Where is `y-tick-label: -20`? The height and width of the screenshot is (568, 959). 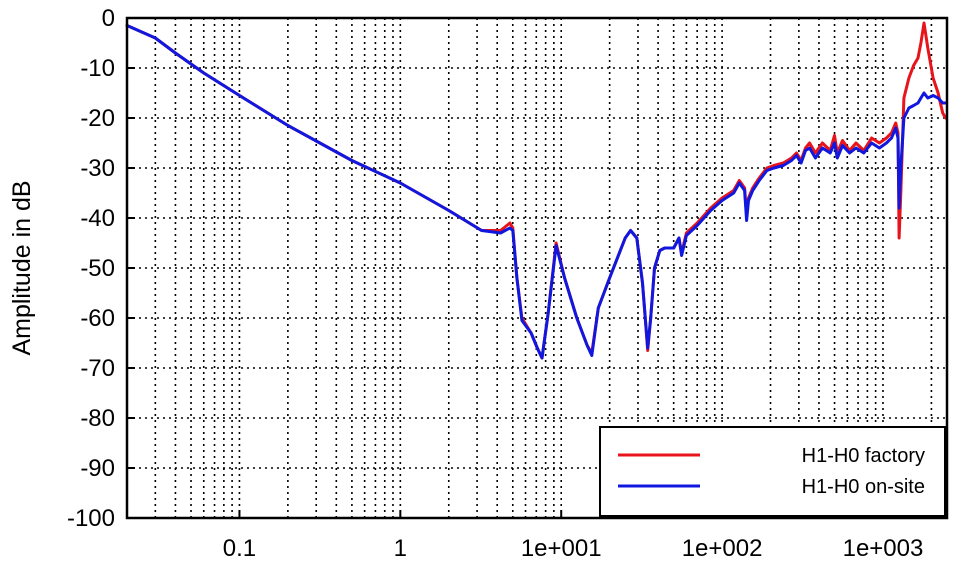 y-tick-label: -20 is located at coordinates (97, 118).